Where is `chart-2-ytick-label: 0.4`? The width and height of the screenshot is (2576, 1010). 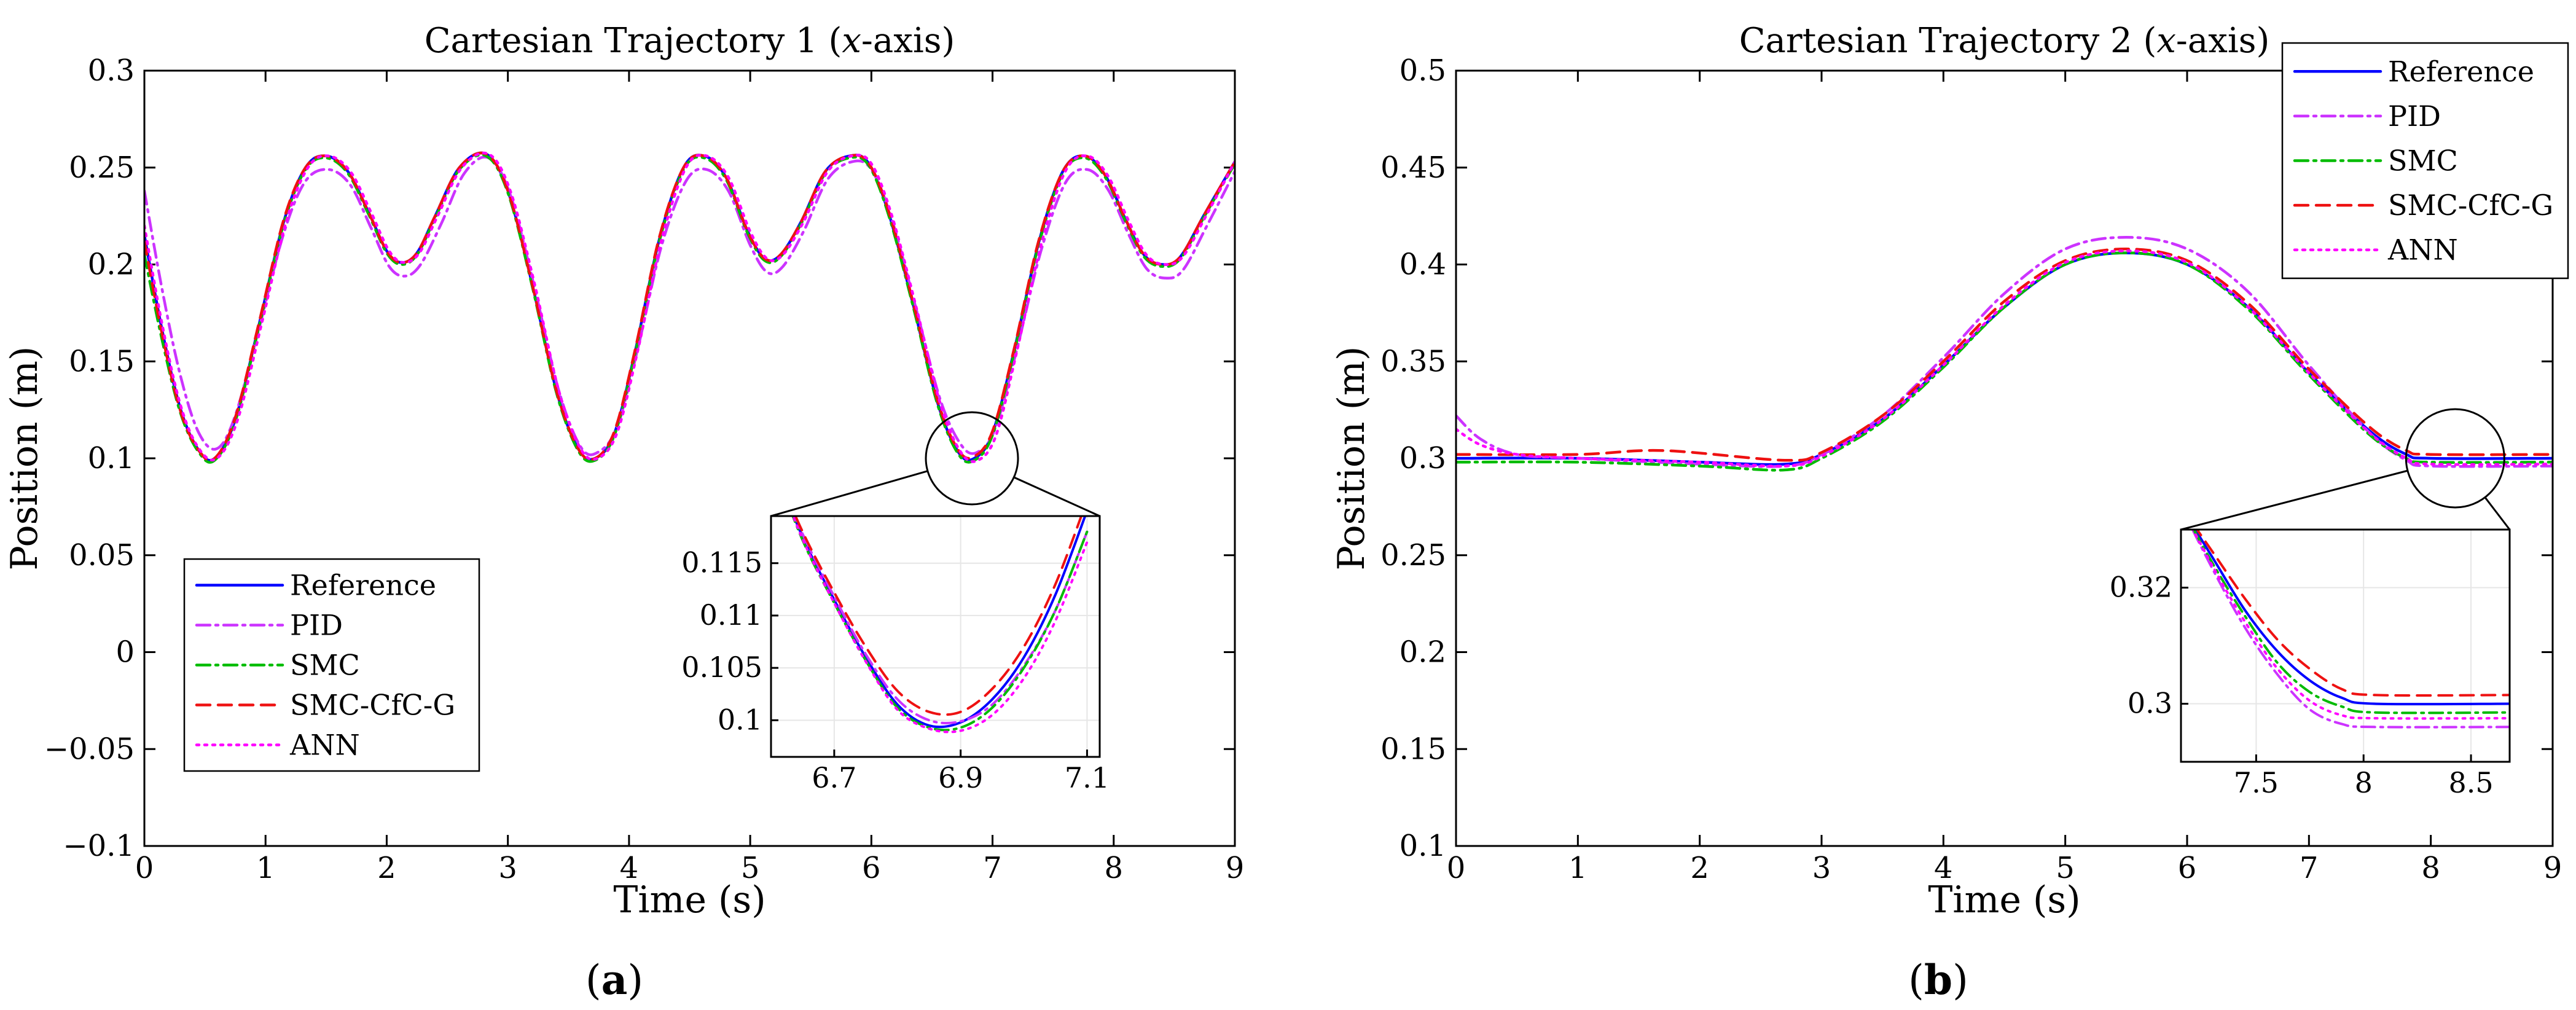
chart-2-ytick-label: 0.4 is located at coordinates (1423, 265).